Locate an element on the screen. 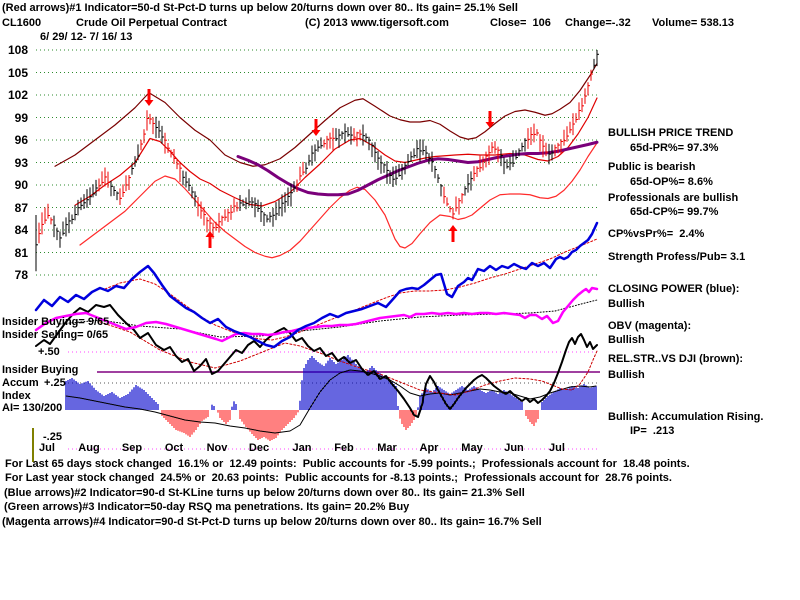 The image size is (800, 600). month-label: May is located at coordinates (472, 448).